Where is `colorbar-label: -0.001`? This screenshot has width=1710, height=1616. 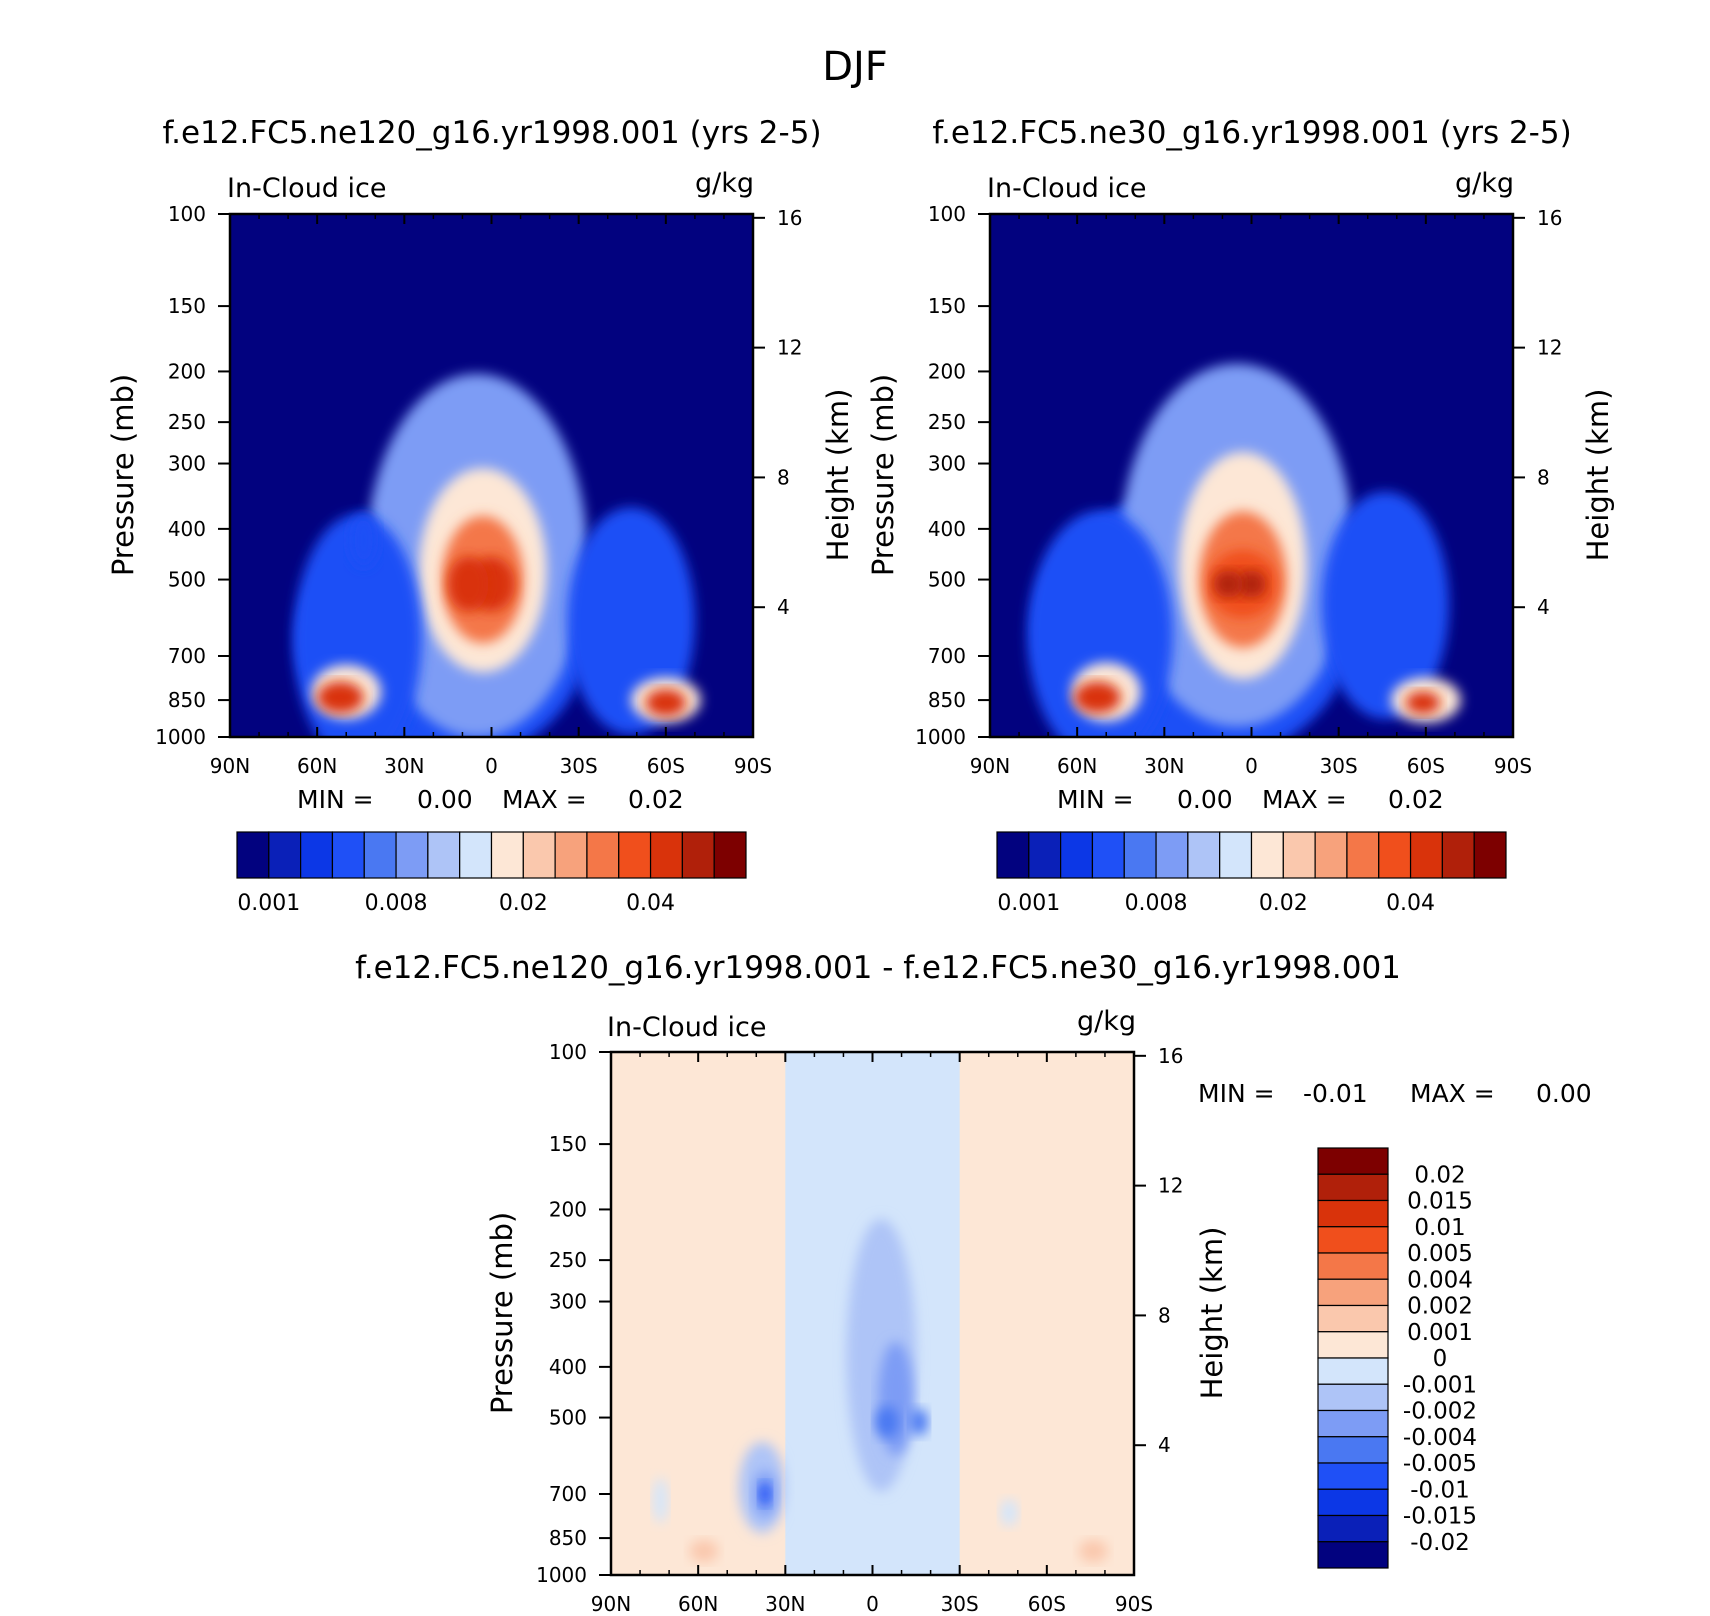
colorbar-label: -0.001 is located at coordinates (1440, 1385).